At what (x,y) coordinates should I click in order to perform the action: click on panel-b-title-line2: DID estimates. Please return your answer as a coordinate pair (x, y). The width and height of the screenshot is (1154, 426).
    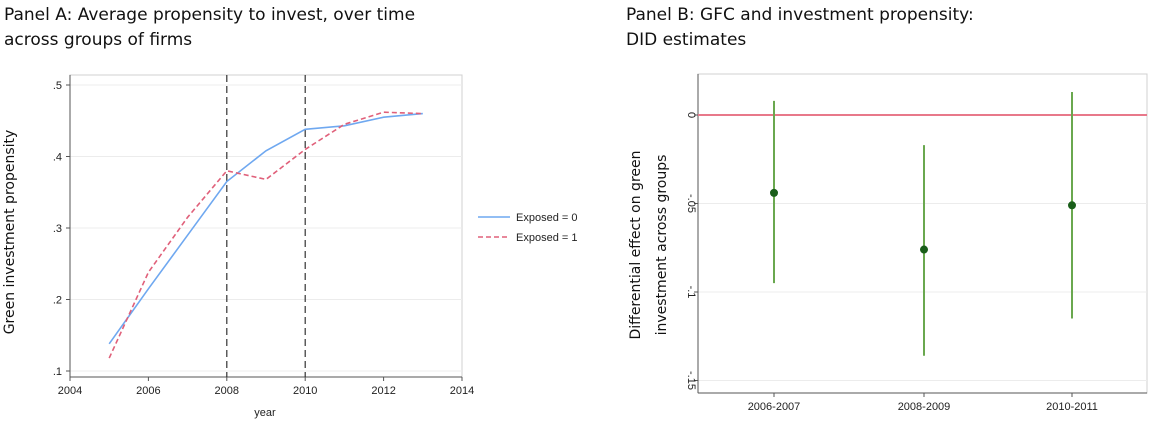
    Looking at the image, I should click on (686, 40).